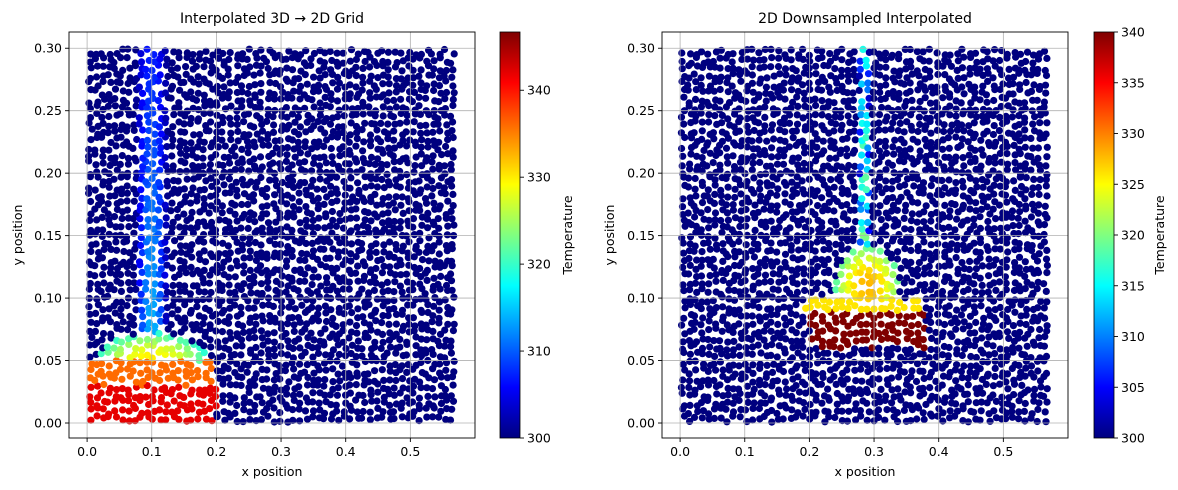 This screenshot has height=490, width=1178. I want to click on left-chart-title: Interpolated 3D → 2D Grid, so click(272, 19).